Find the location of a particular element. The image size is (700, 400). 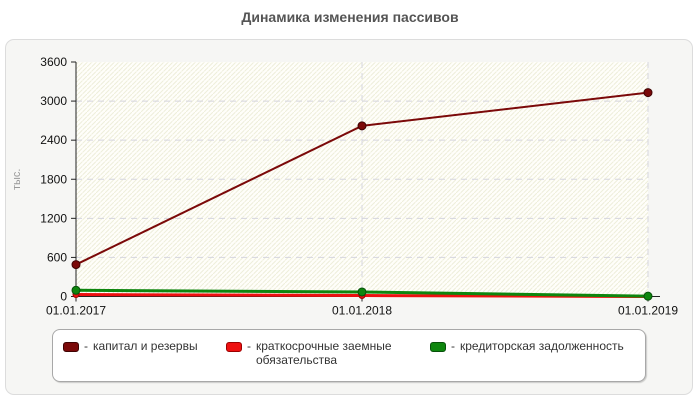

svg-text: 01.01.2019 is located at coordinates (648, 311).